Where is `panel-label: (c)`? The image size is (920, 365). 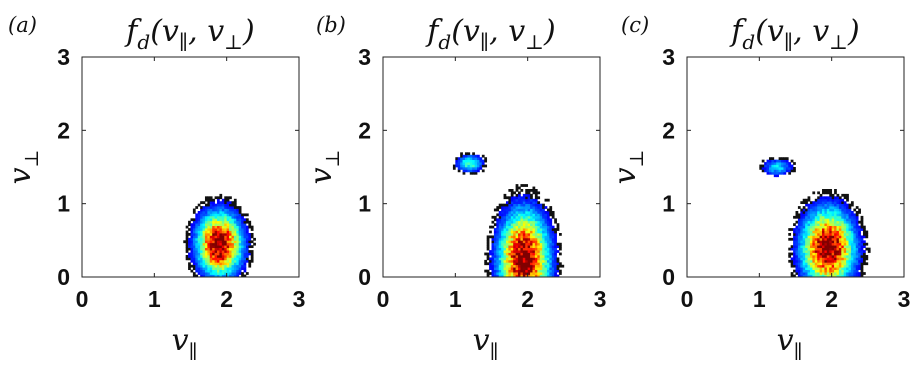
panel-label: (c) is located at coordinates (635, 25).